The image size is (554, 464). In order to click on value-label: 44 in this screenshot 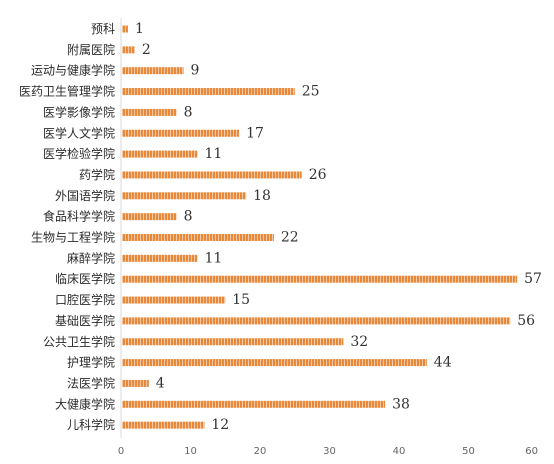, I will do `click(443, 363)`.